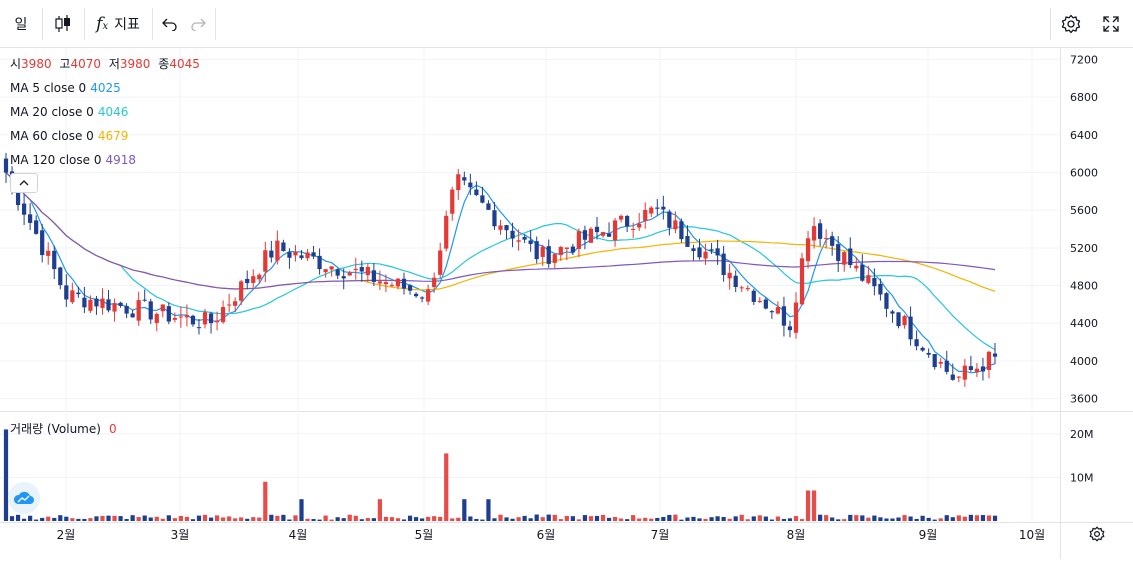 Image resolution: width=1133 pixels, height=563 pixels. What do you see at coordinates (21, 24) in the screenshot?
I see `interval-button: 일` at bounding box center [21, 24].